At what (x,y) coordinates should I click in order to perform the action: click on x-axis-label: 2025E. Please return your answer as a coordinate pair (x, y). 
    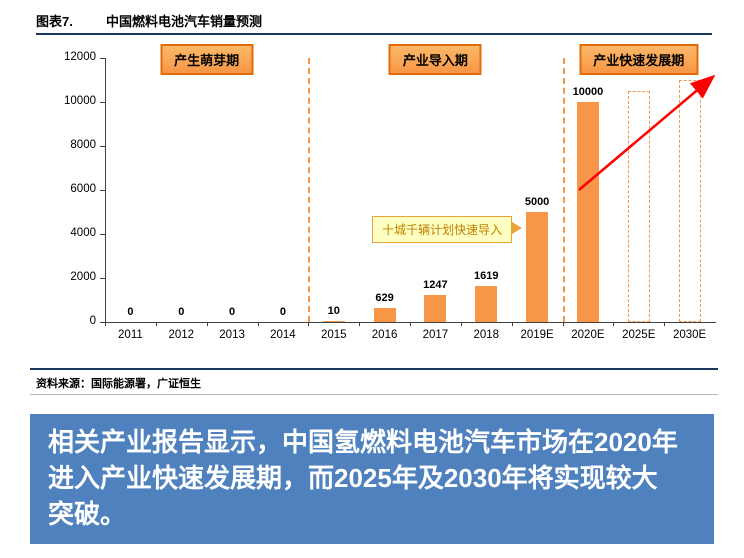
    Looking at the image, I should click on (639, 335).